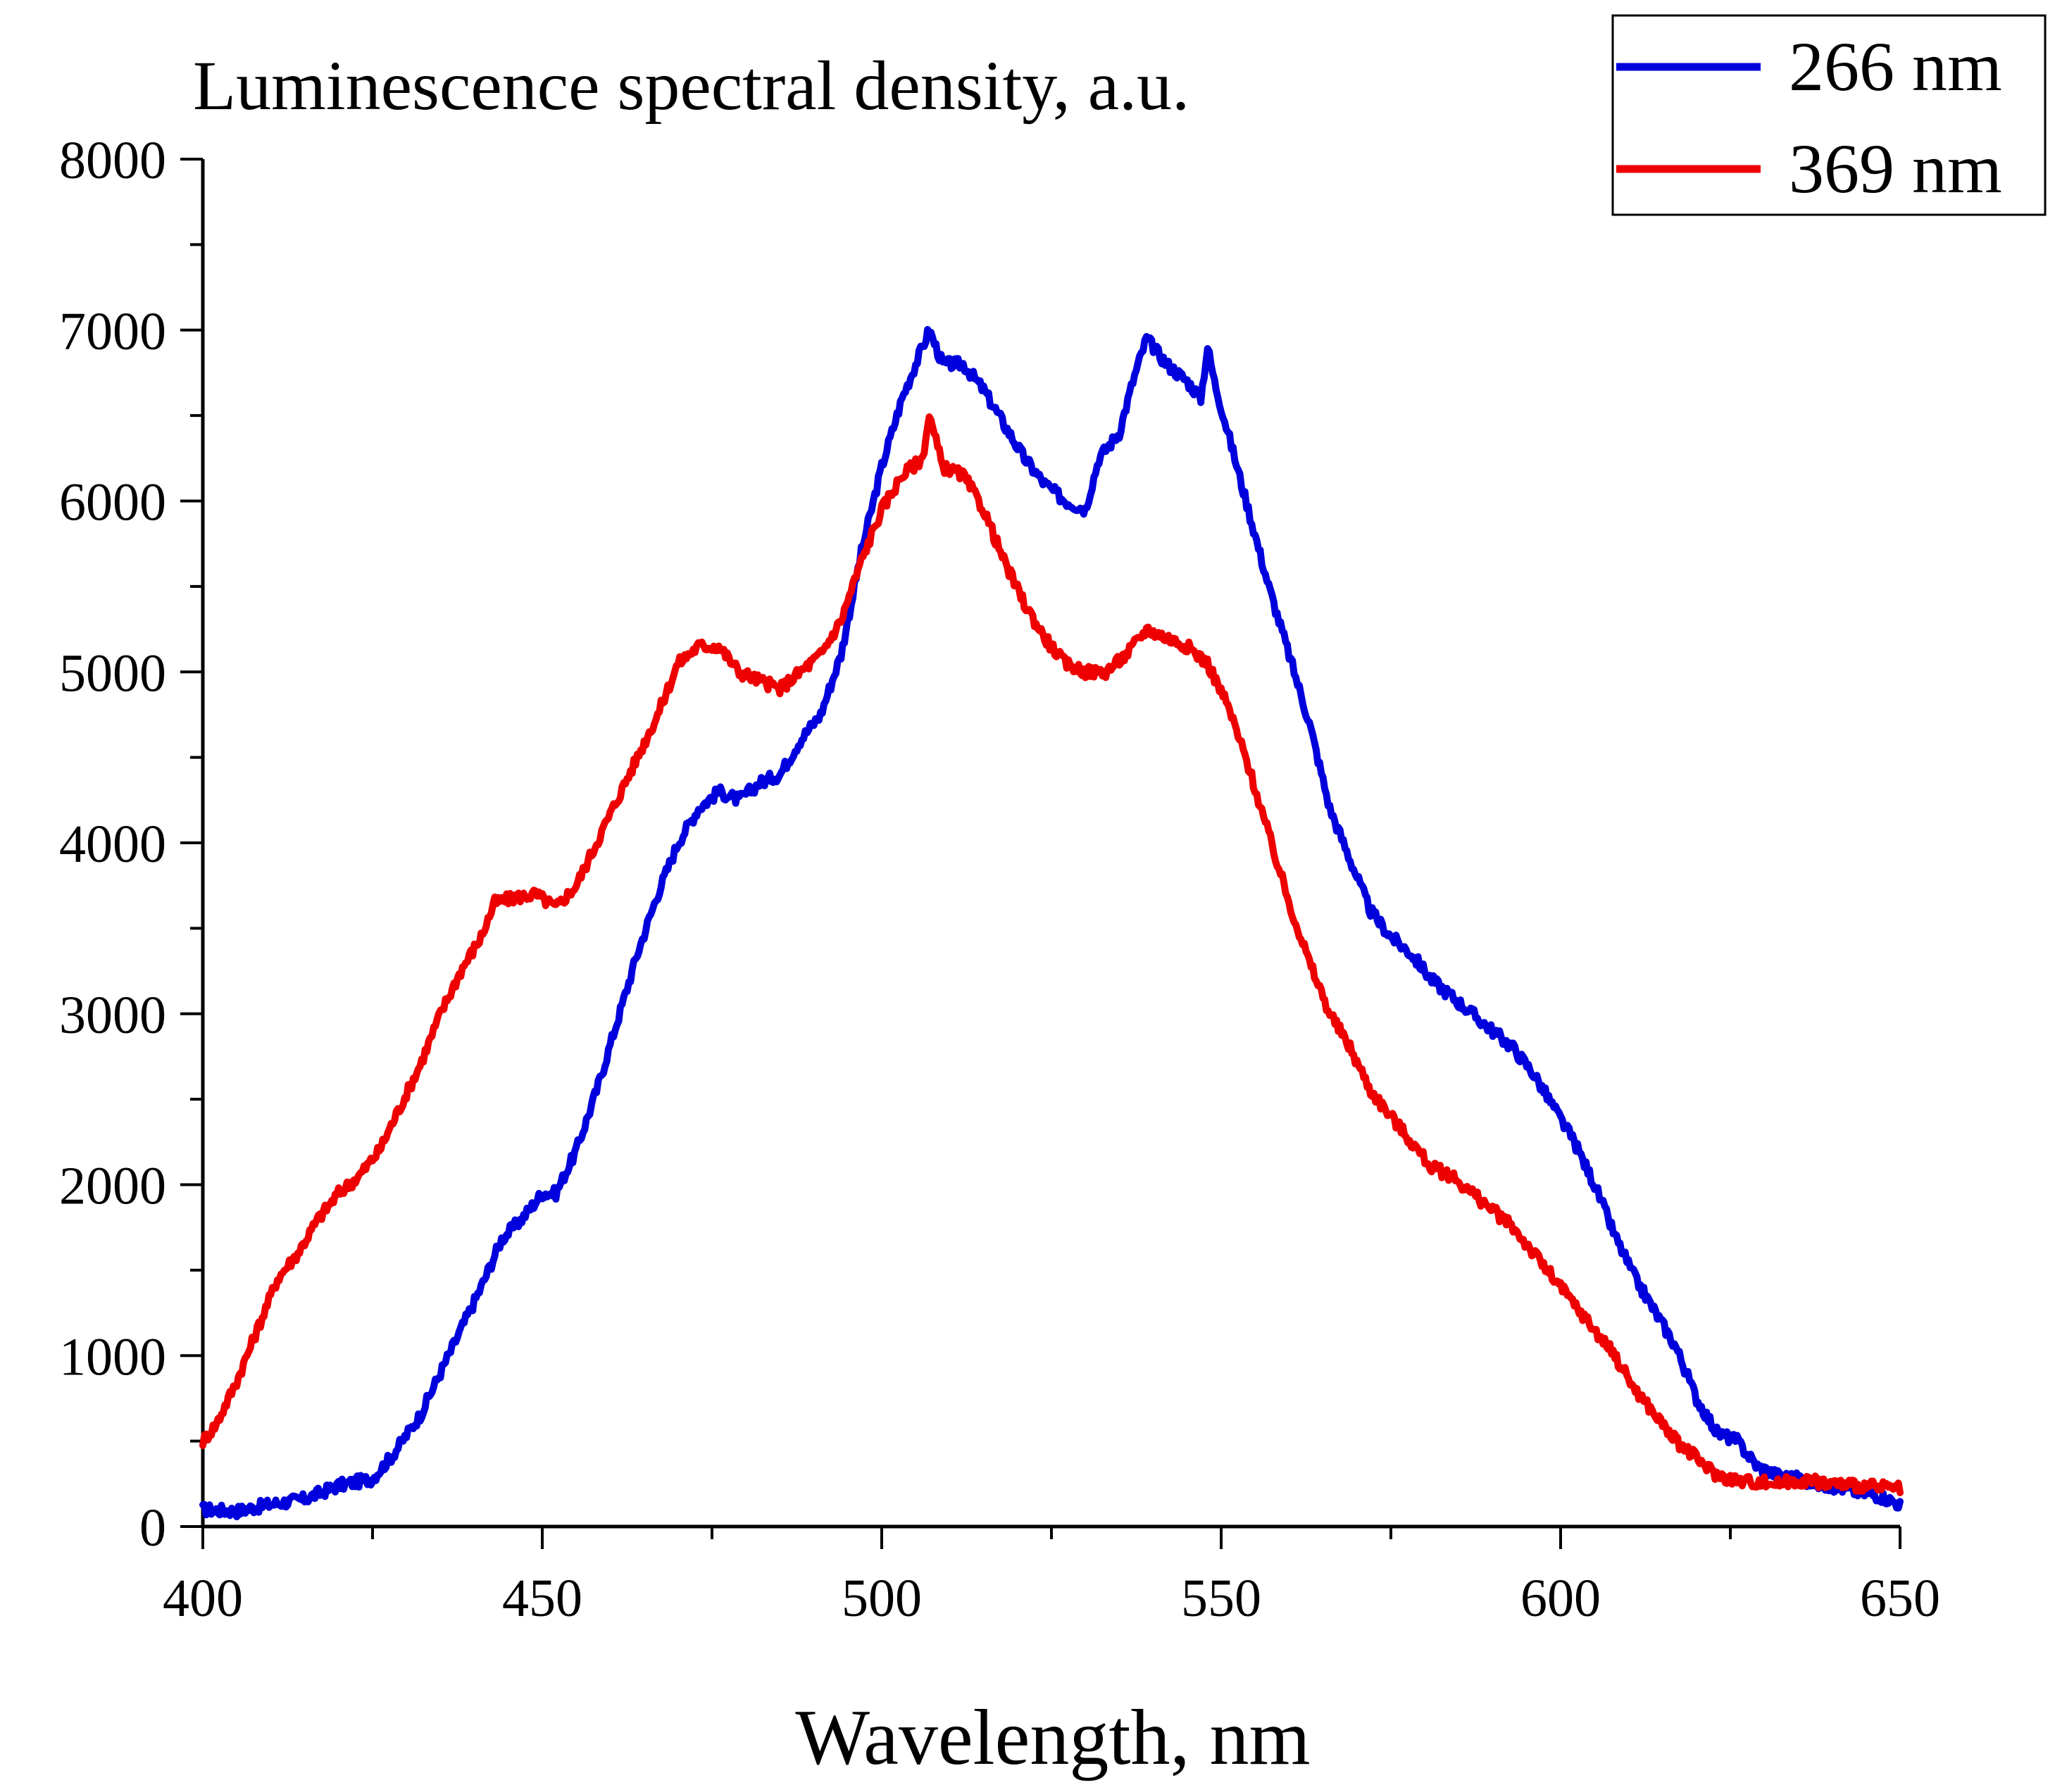 The height and width of the screenshot is (1792, 2055). Describe the element at coordinates (1221, 1598) in the screenshot. I see `x-tick-label: 550` at that location.